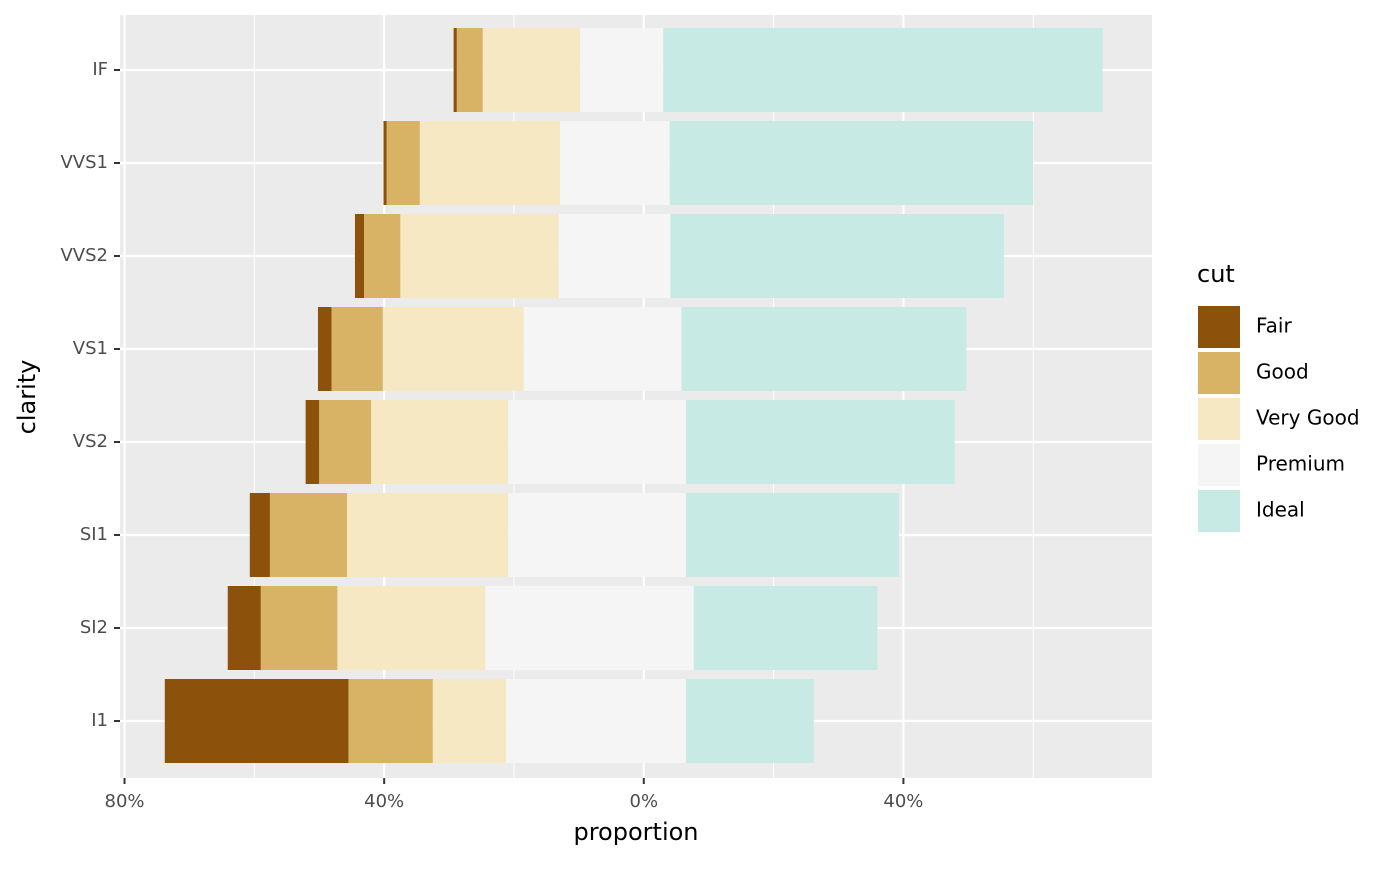  I want to click on y-tick-label: VVS1, so click(84, 162).